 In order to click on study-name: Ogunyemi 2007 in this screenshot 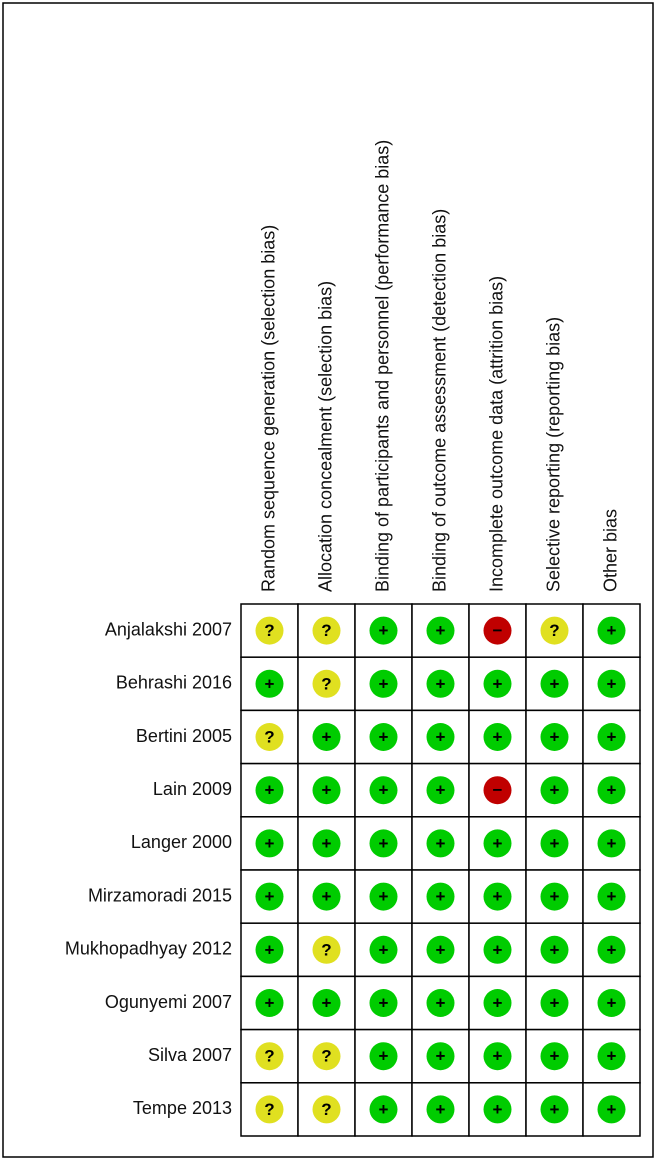, I will do `click(168, 1002)`.